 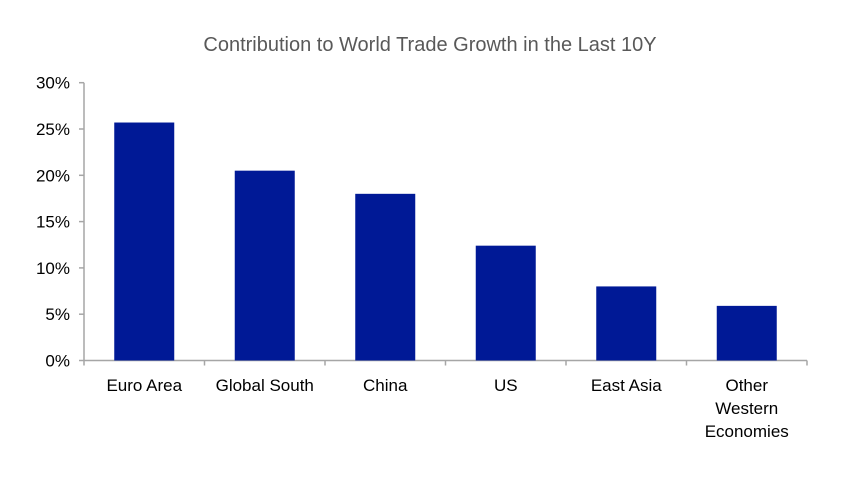 What do you see at coordinates (385, 385) in the screenshot?
I see `x-tick-label: China` at bounding box center [385, 385].